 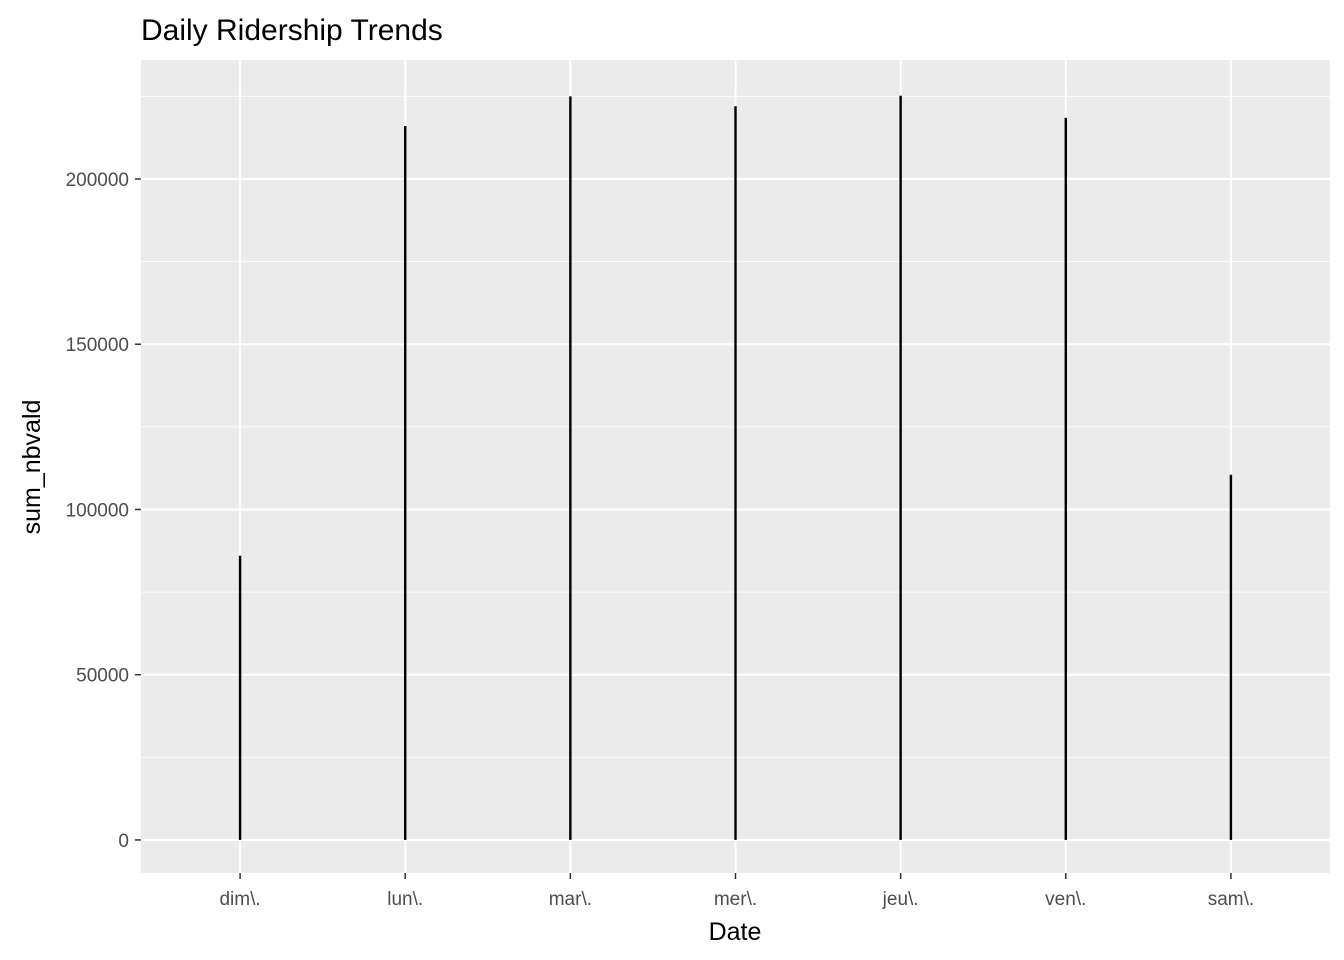 I want to click on y-tick-label: 200000, so click(x=97, y=180).